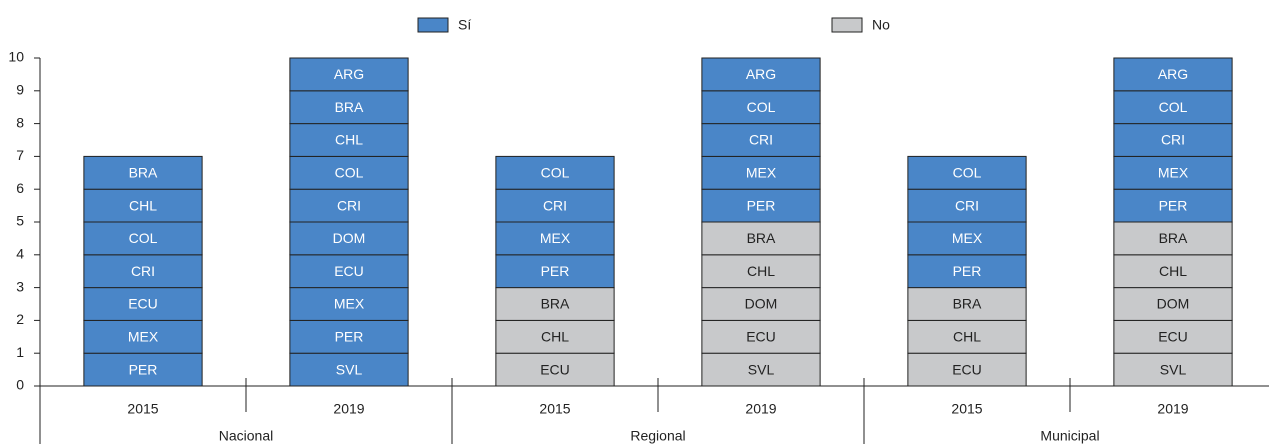 This screenshot has width=1269, height=444. What do you see at coordinates (20, 254) in the screenshot?
I see `y-tick-label: 4` at bounding box center [20, 254].